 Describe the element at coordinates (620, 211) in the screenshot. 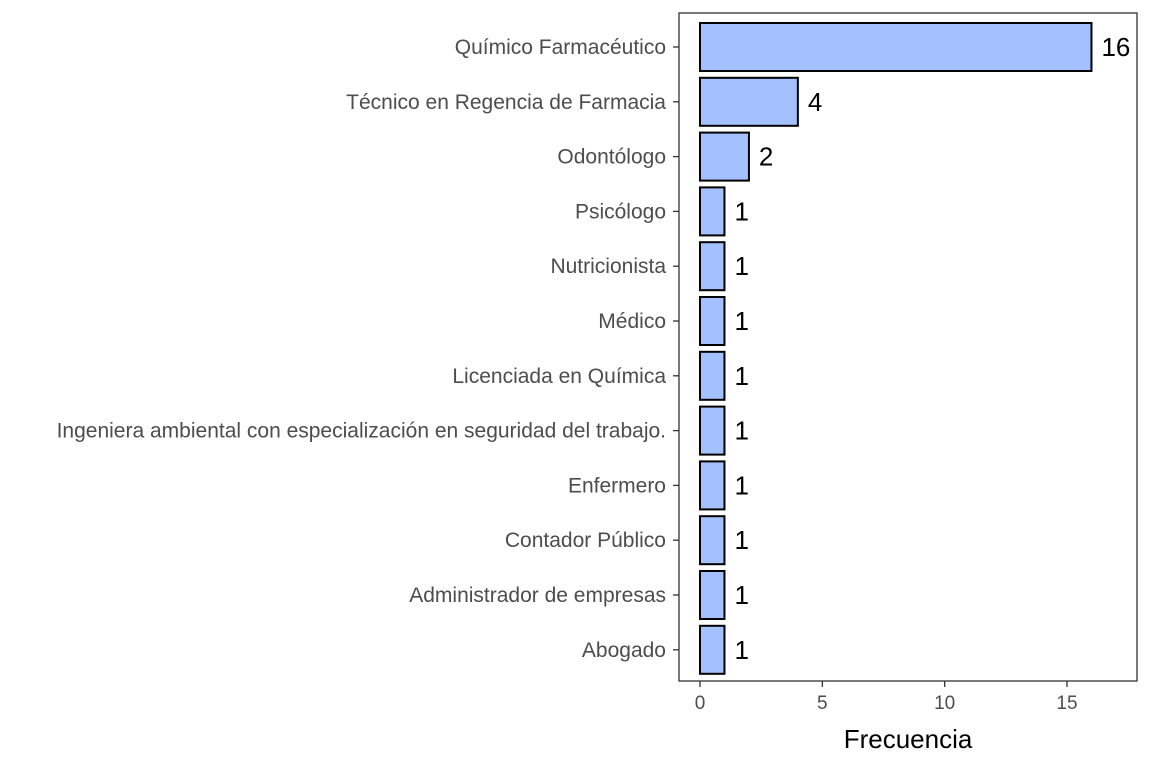

I see `y-tick-label: Psicólogo` at that location.